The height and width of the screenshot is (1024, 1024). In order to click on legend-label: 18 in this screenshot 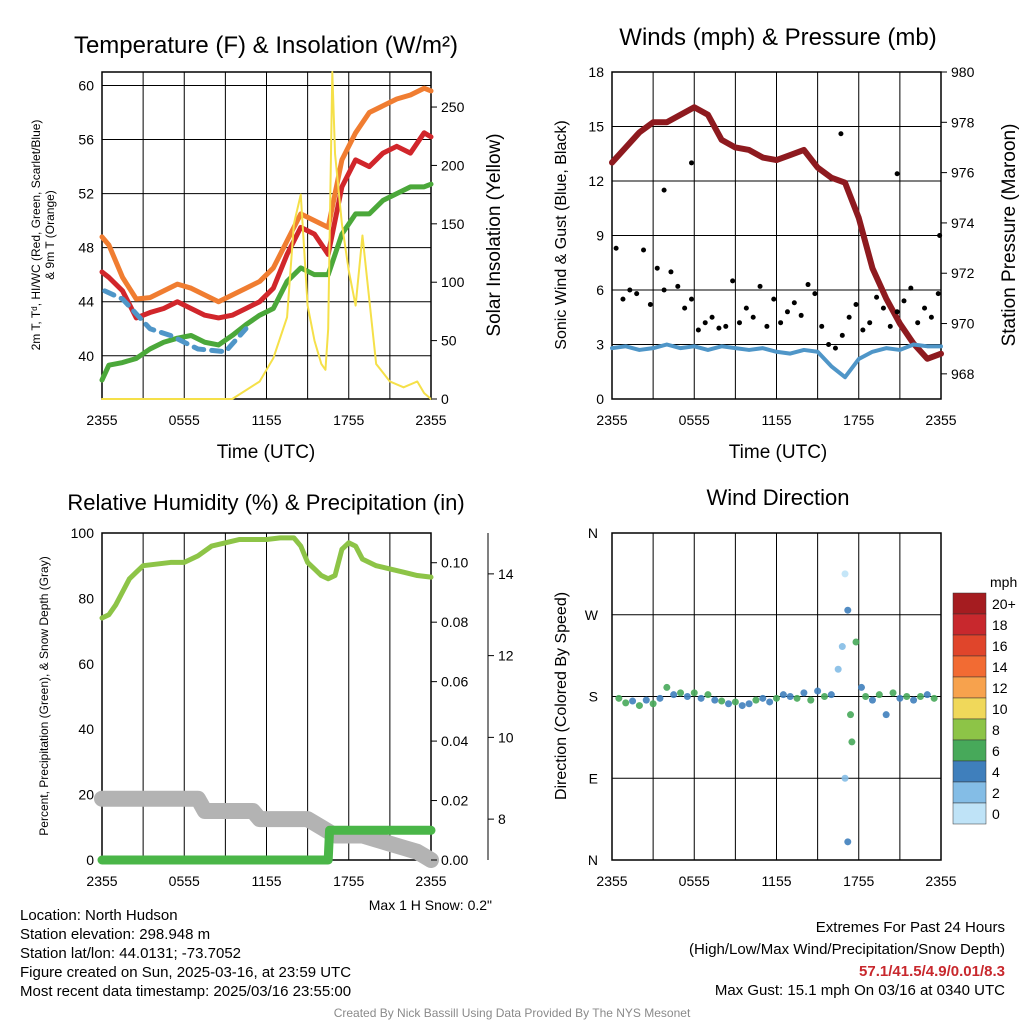, I will do `click(1000, 625)`.